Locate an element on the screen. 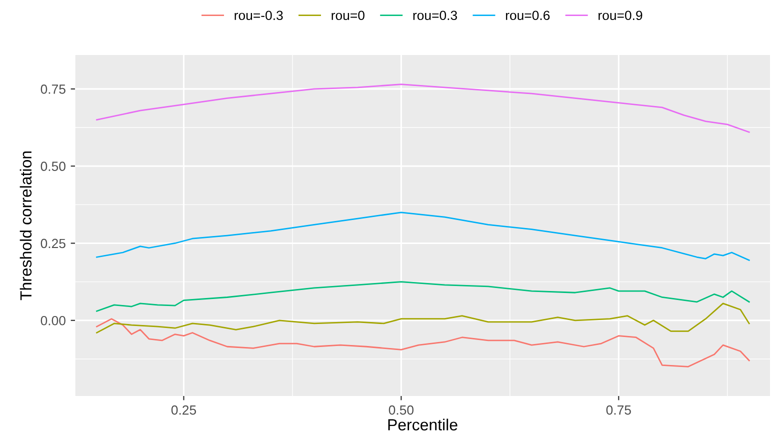 The height and width of the screenshot is (437, 776). y-tick-label: 0.00 is located at coordinates (53, 321).